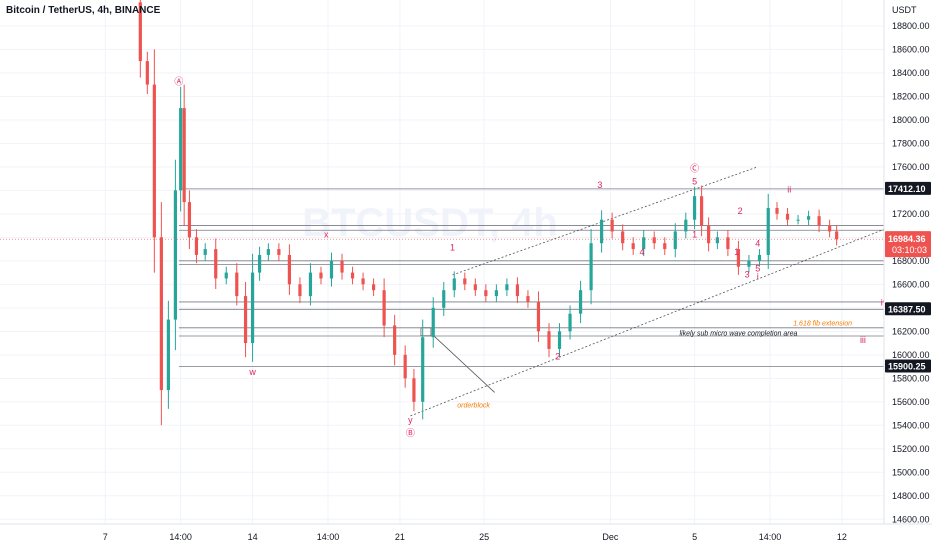  I want to click on symbol-watermark: BTCUSDT, 4h, so click(430, 223).